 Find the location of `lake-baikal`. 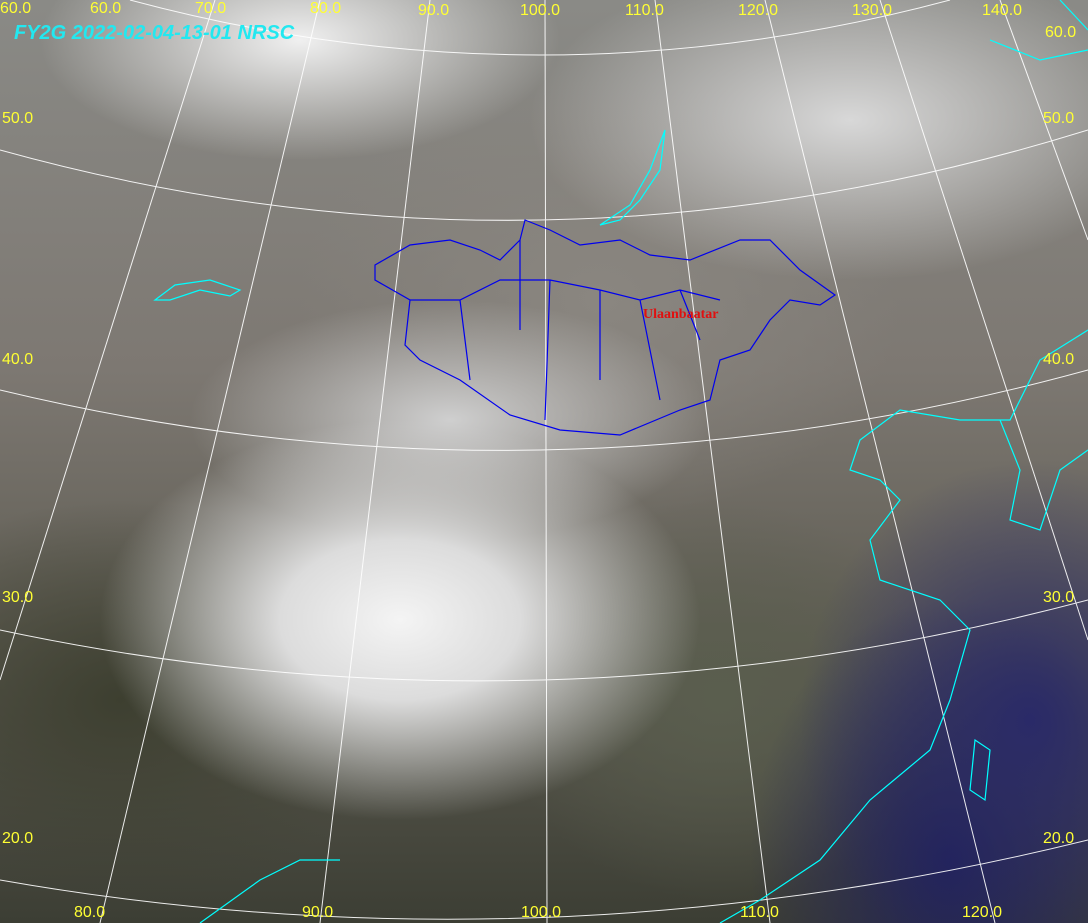

lake-baikal is located at coordinates (632, 177).